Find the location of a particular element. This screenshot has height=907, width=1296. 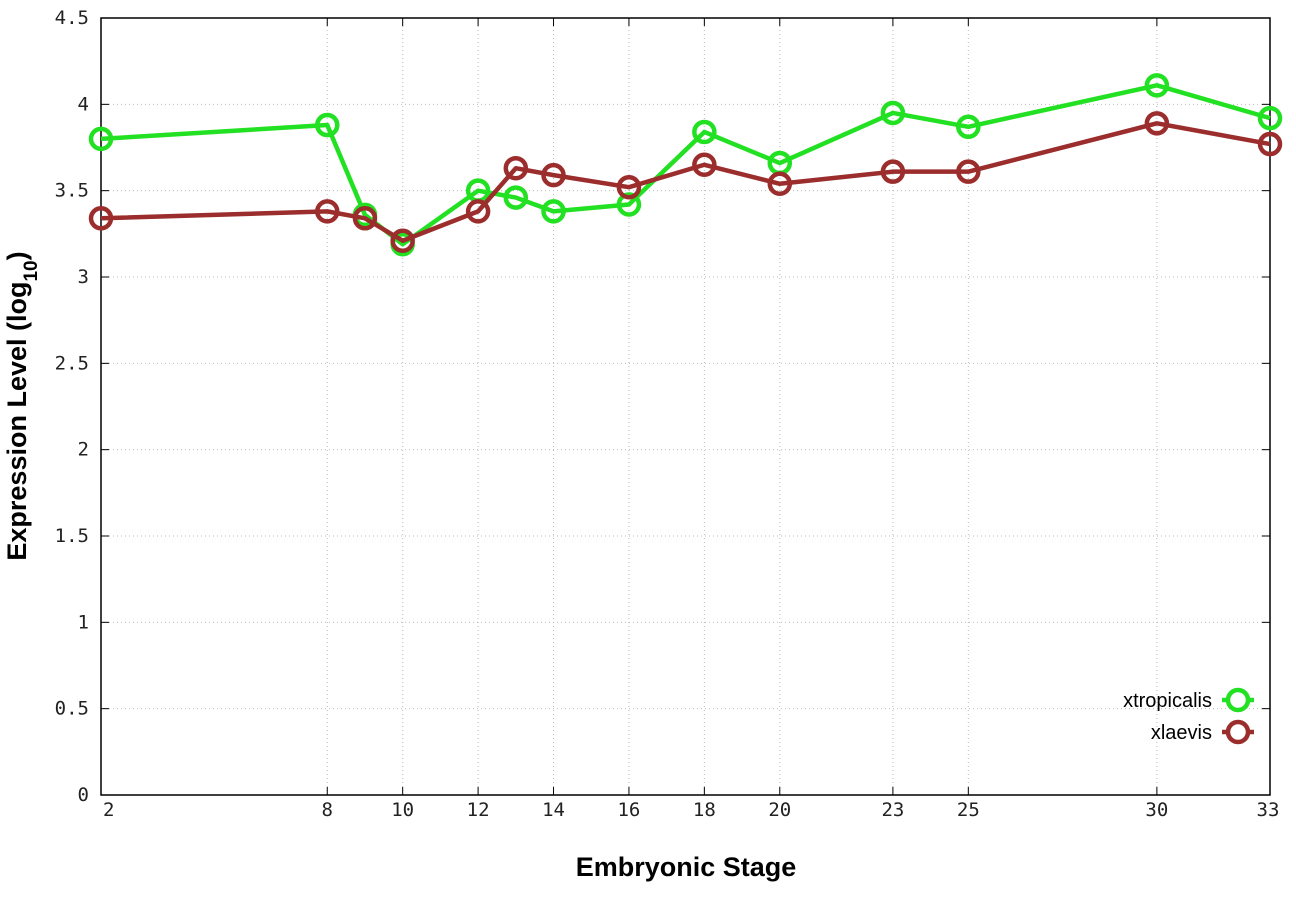

y-tick-label: 3.5 is located at coordinates (72, 191).